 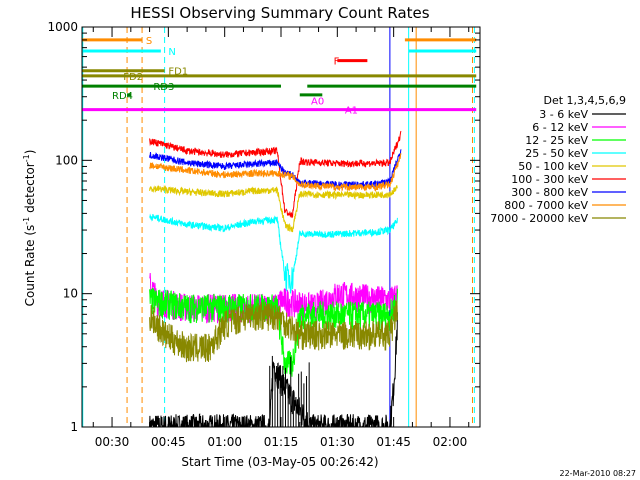 I want to click on x-tick-label: 00:45, so click(x=168, y=442).